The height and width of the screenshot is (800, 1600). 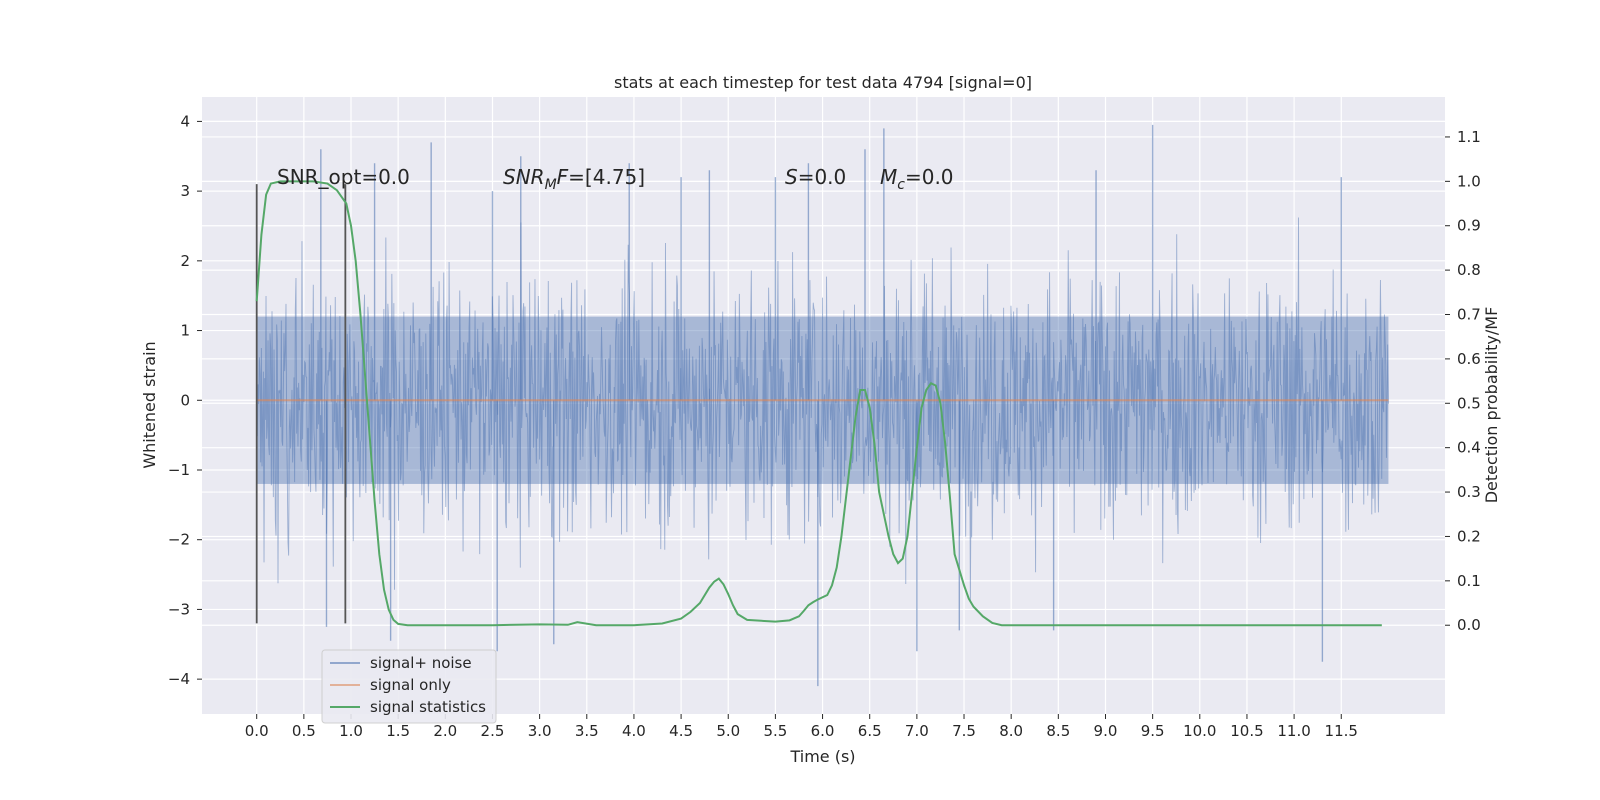 I want to click on x-tick-label-21: 10.5, so click(x=1246, y=731).